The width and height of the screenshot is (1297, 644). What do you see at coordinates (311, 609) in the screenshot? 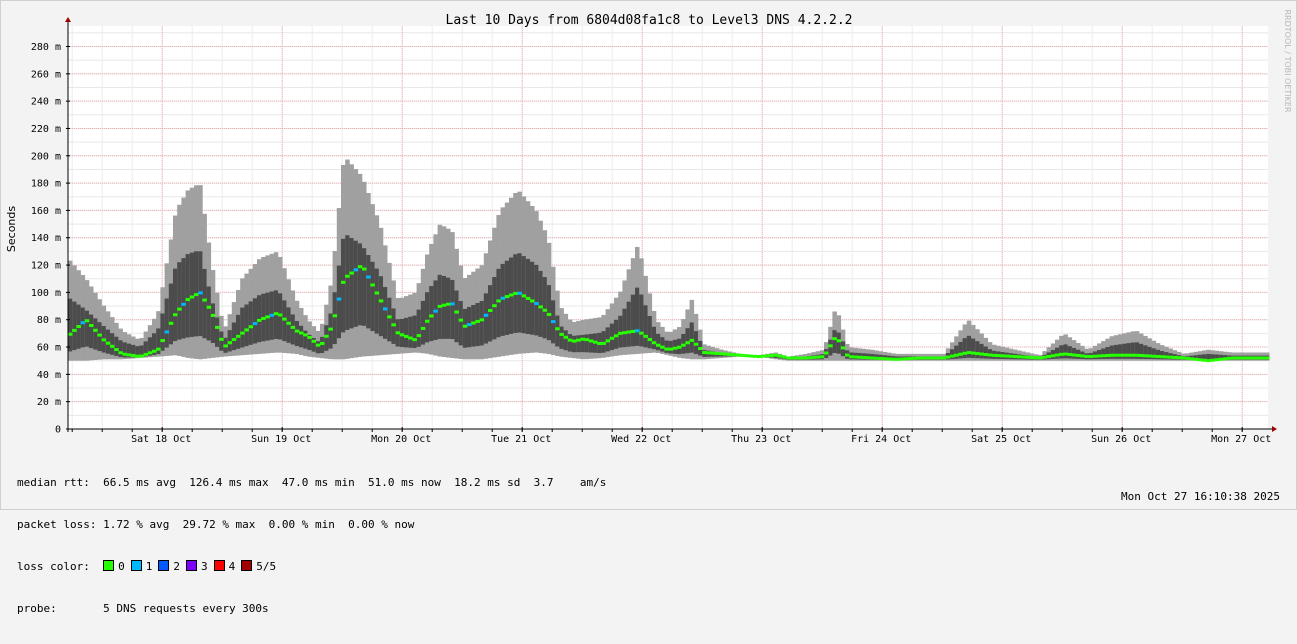
I see `probe-row: probe: 5 DNS requests every 300s` at bounding box center [311, 609].